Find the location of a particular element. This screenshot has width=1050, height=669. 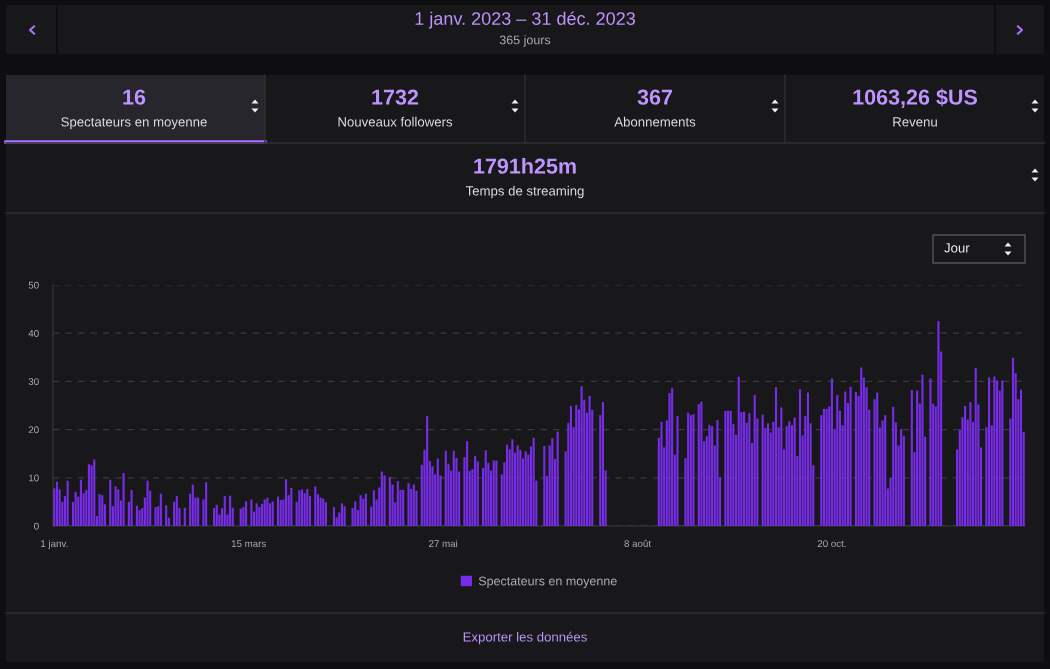

text: 365 jours is located at coordinates (525, 41).